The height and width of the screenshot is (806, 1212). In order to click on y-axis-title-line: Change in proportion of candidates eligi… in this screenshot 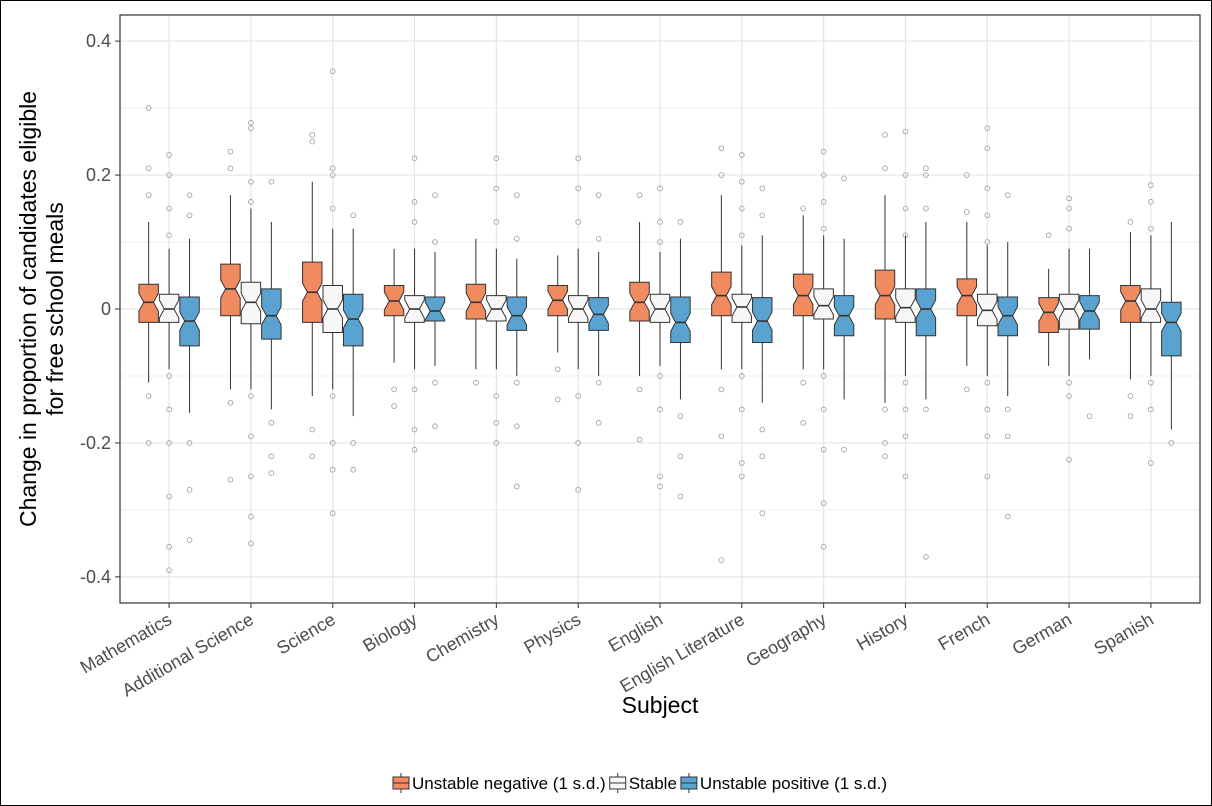, I will do `click(28, 309)`.